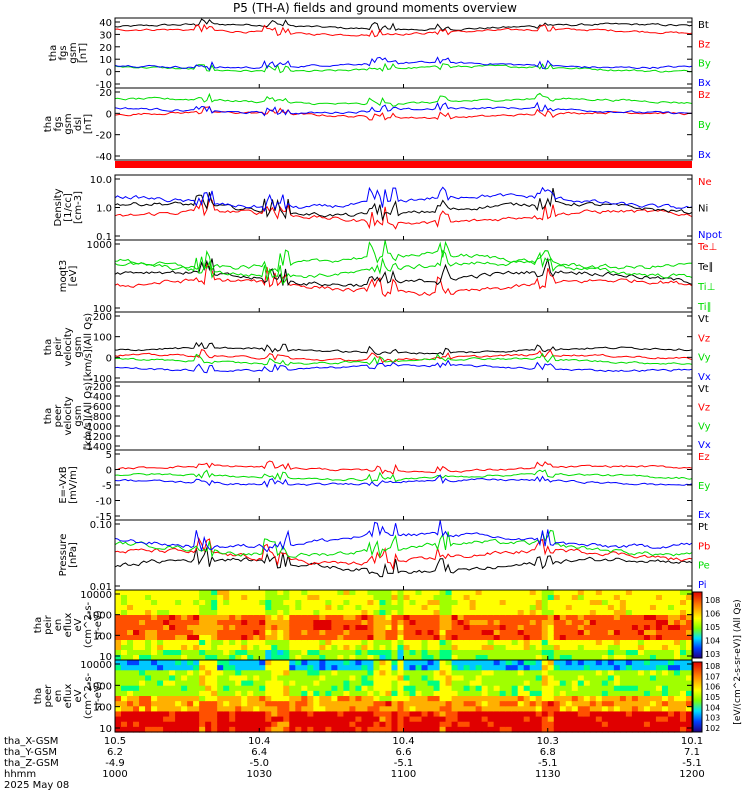  I want to click on y-tick-label: 5, so click(109, 455).